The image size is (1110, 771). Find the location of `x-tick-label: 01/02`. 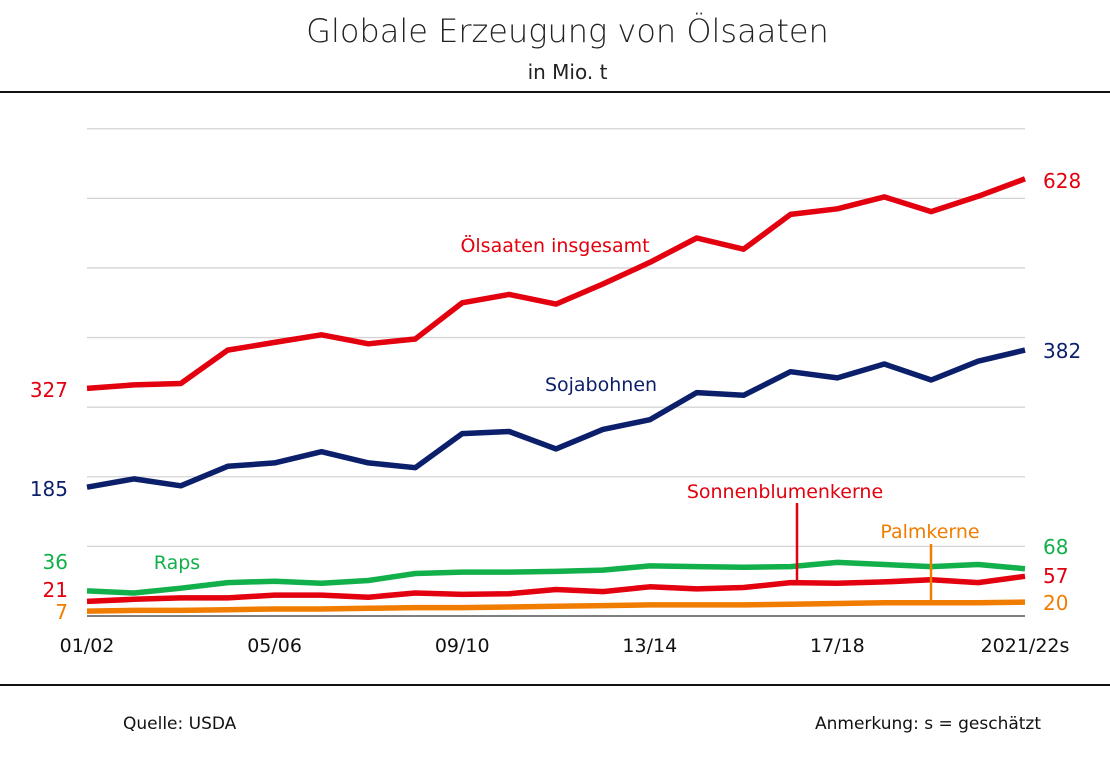

x-tick-label: 01/02 is located at coordinates (87, 646).